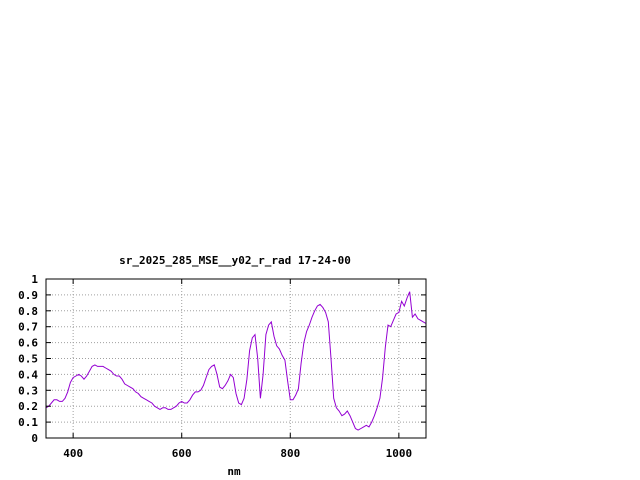  What do you see at coordinates (234, 471) in the screenshot?
I see `x-axis-label: nm` at bounding box center [234, 471].